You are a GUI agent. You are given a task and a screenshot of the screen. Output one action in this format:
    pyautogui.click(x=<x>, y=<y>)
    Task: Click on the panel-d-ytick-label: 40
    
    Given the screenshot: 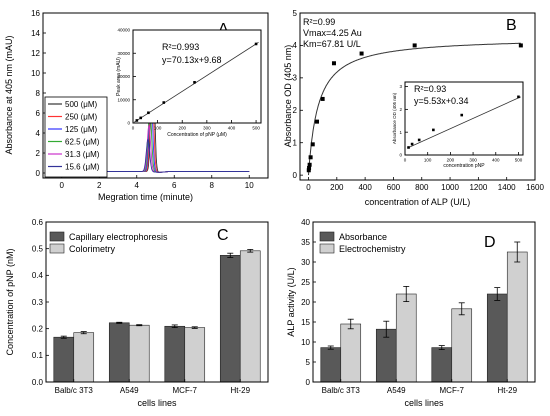 What is the action you would take?
    pyautogui.click(x=305, y=222)
    